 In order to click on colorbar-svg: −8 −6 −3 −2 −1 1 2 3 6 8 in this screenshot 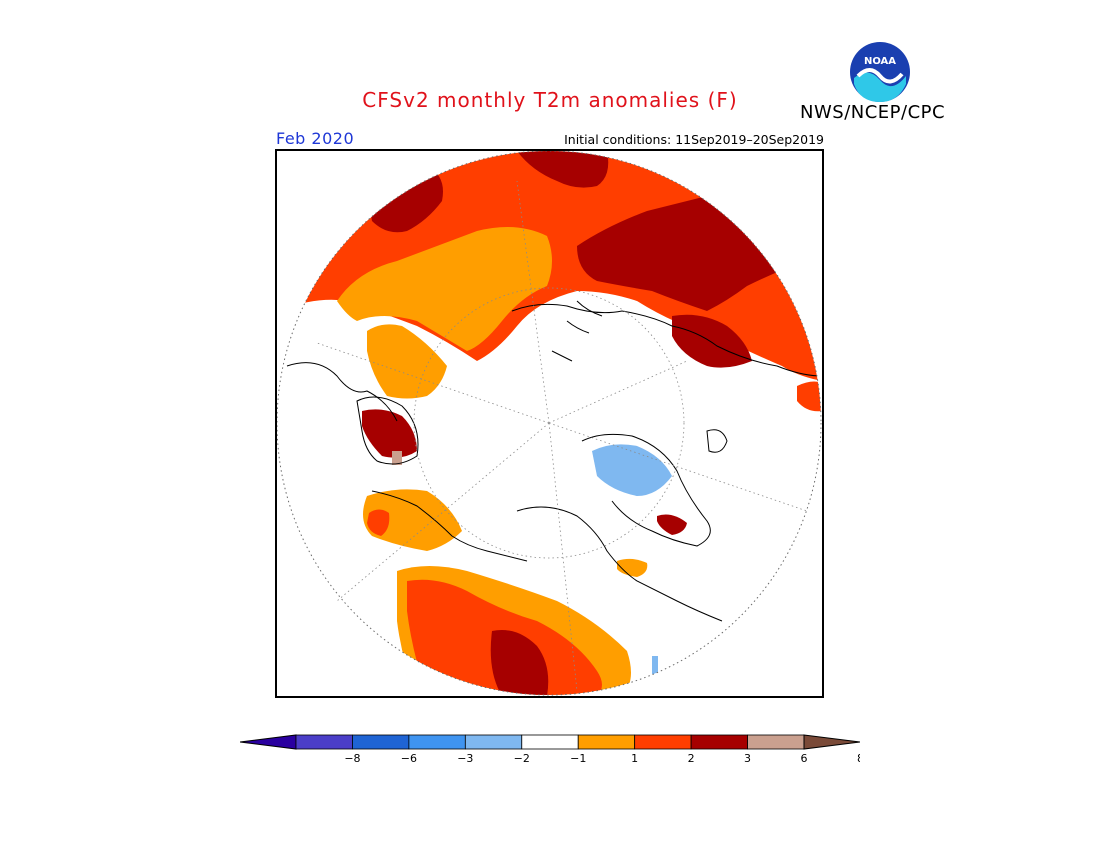, I will do `click(551, 749)`.